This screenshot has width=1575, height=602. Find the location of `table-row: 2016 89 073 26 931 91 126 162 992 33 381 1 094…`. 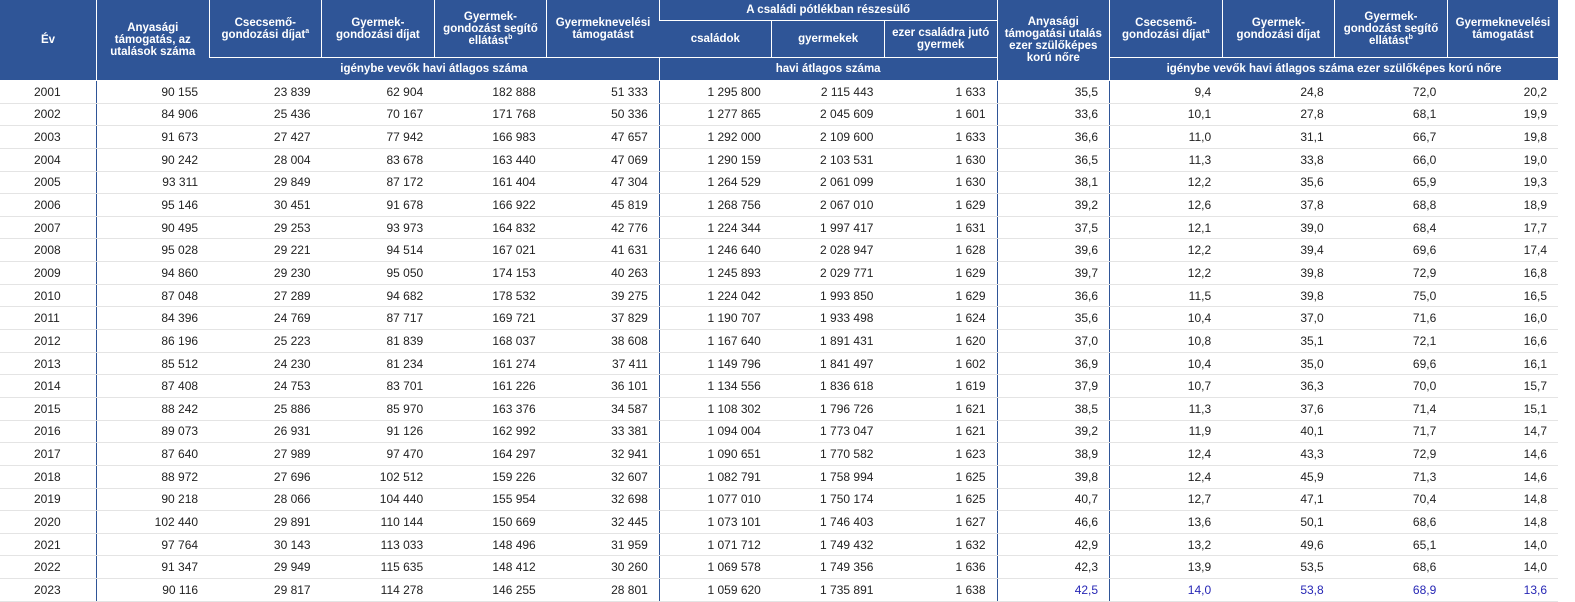

table-row: 2016 89 073 26 931 91 126 162 992 33 381 1 094… is located at coordinates (779, 432).